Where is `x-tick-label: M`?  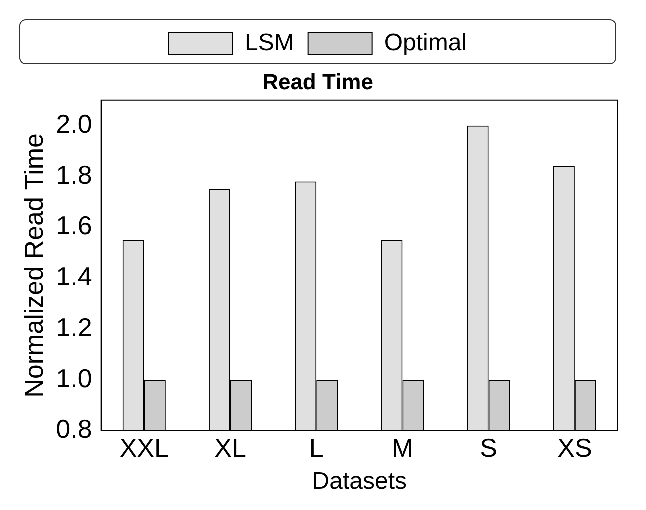 x-tick-label: M is located at coordinates (403, 447).